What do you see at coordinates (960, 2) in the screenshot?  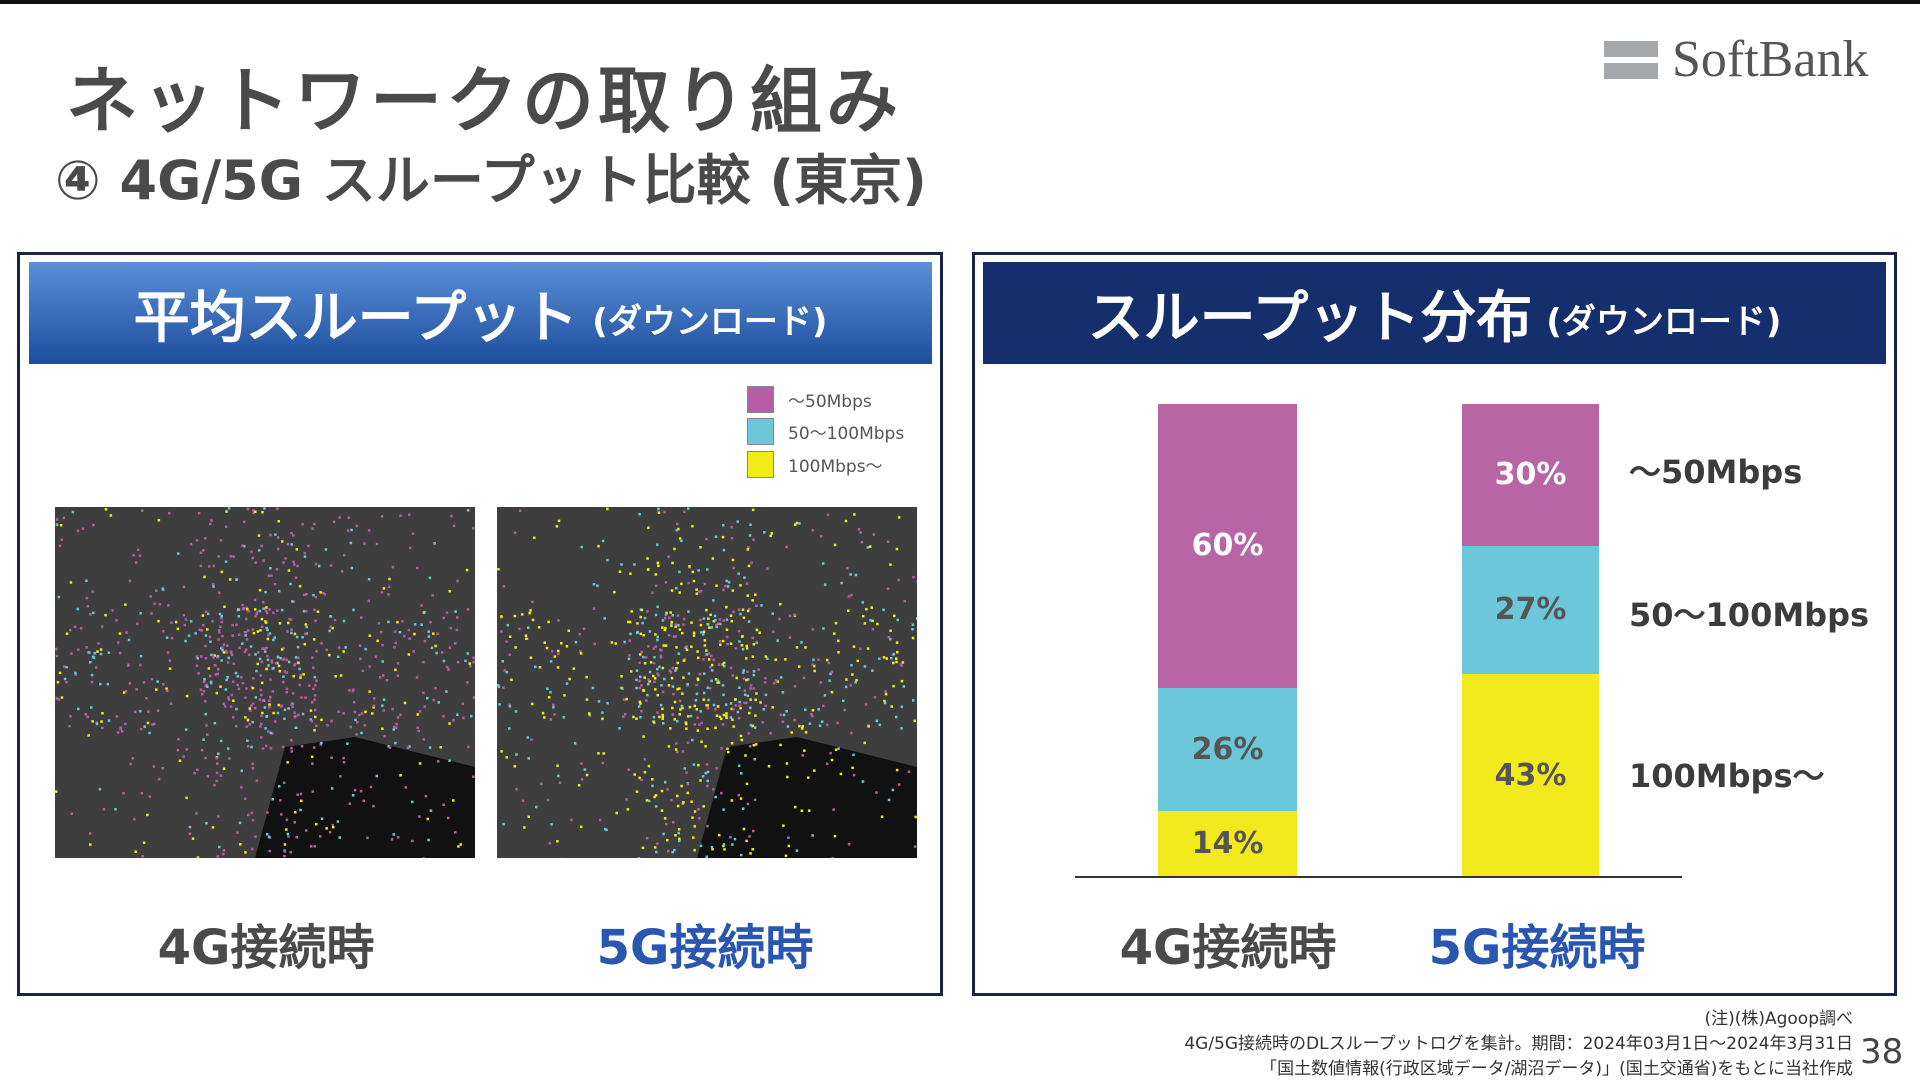 I see `top-bar` at bounding box center [960, 2].